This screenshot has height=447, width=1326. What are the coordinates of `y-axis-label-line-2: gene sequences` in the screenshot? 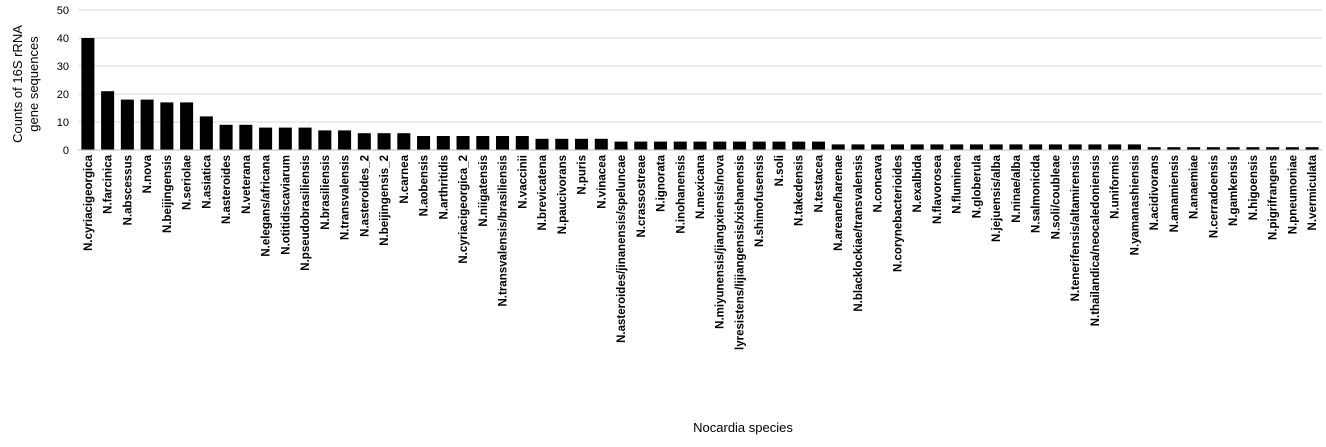 It's located at (33, 84).